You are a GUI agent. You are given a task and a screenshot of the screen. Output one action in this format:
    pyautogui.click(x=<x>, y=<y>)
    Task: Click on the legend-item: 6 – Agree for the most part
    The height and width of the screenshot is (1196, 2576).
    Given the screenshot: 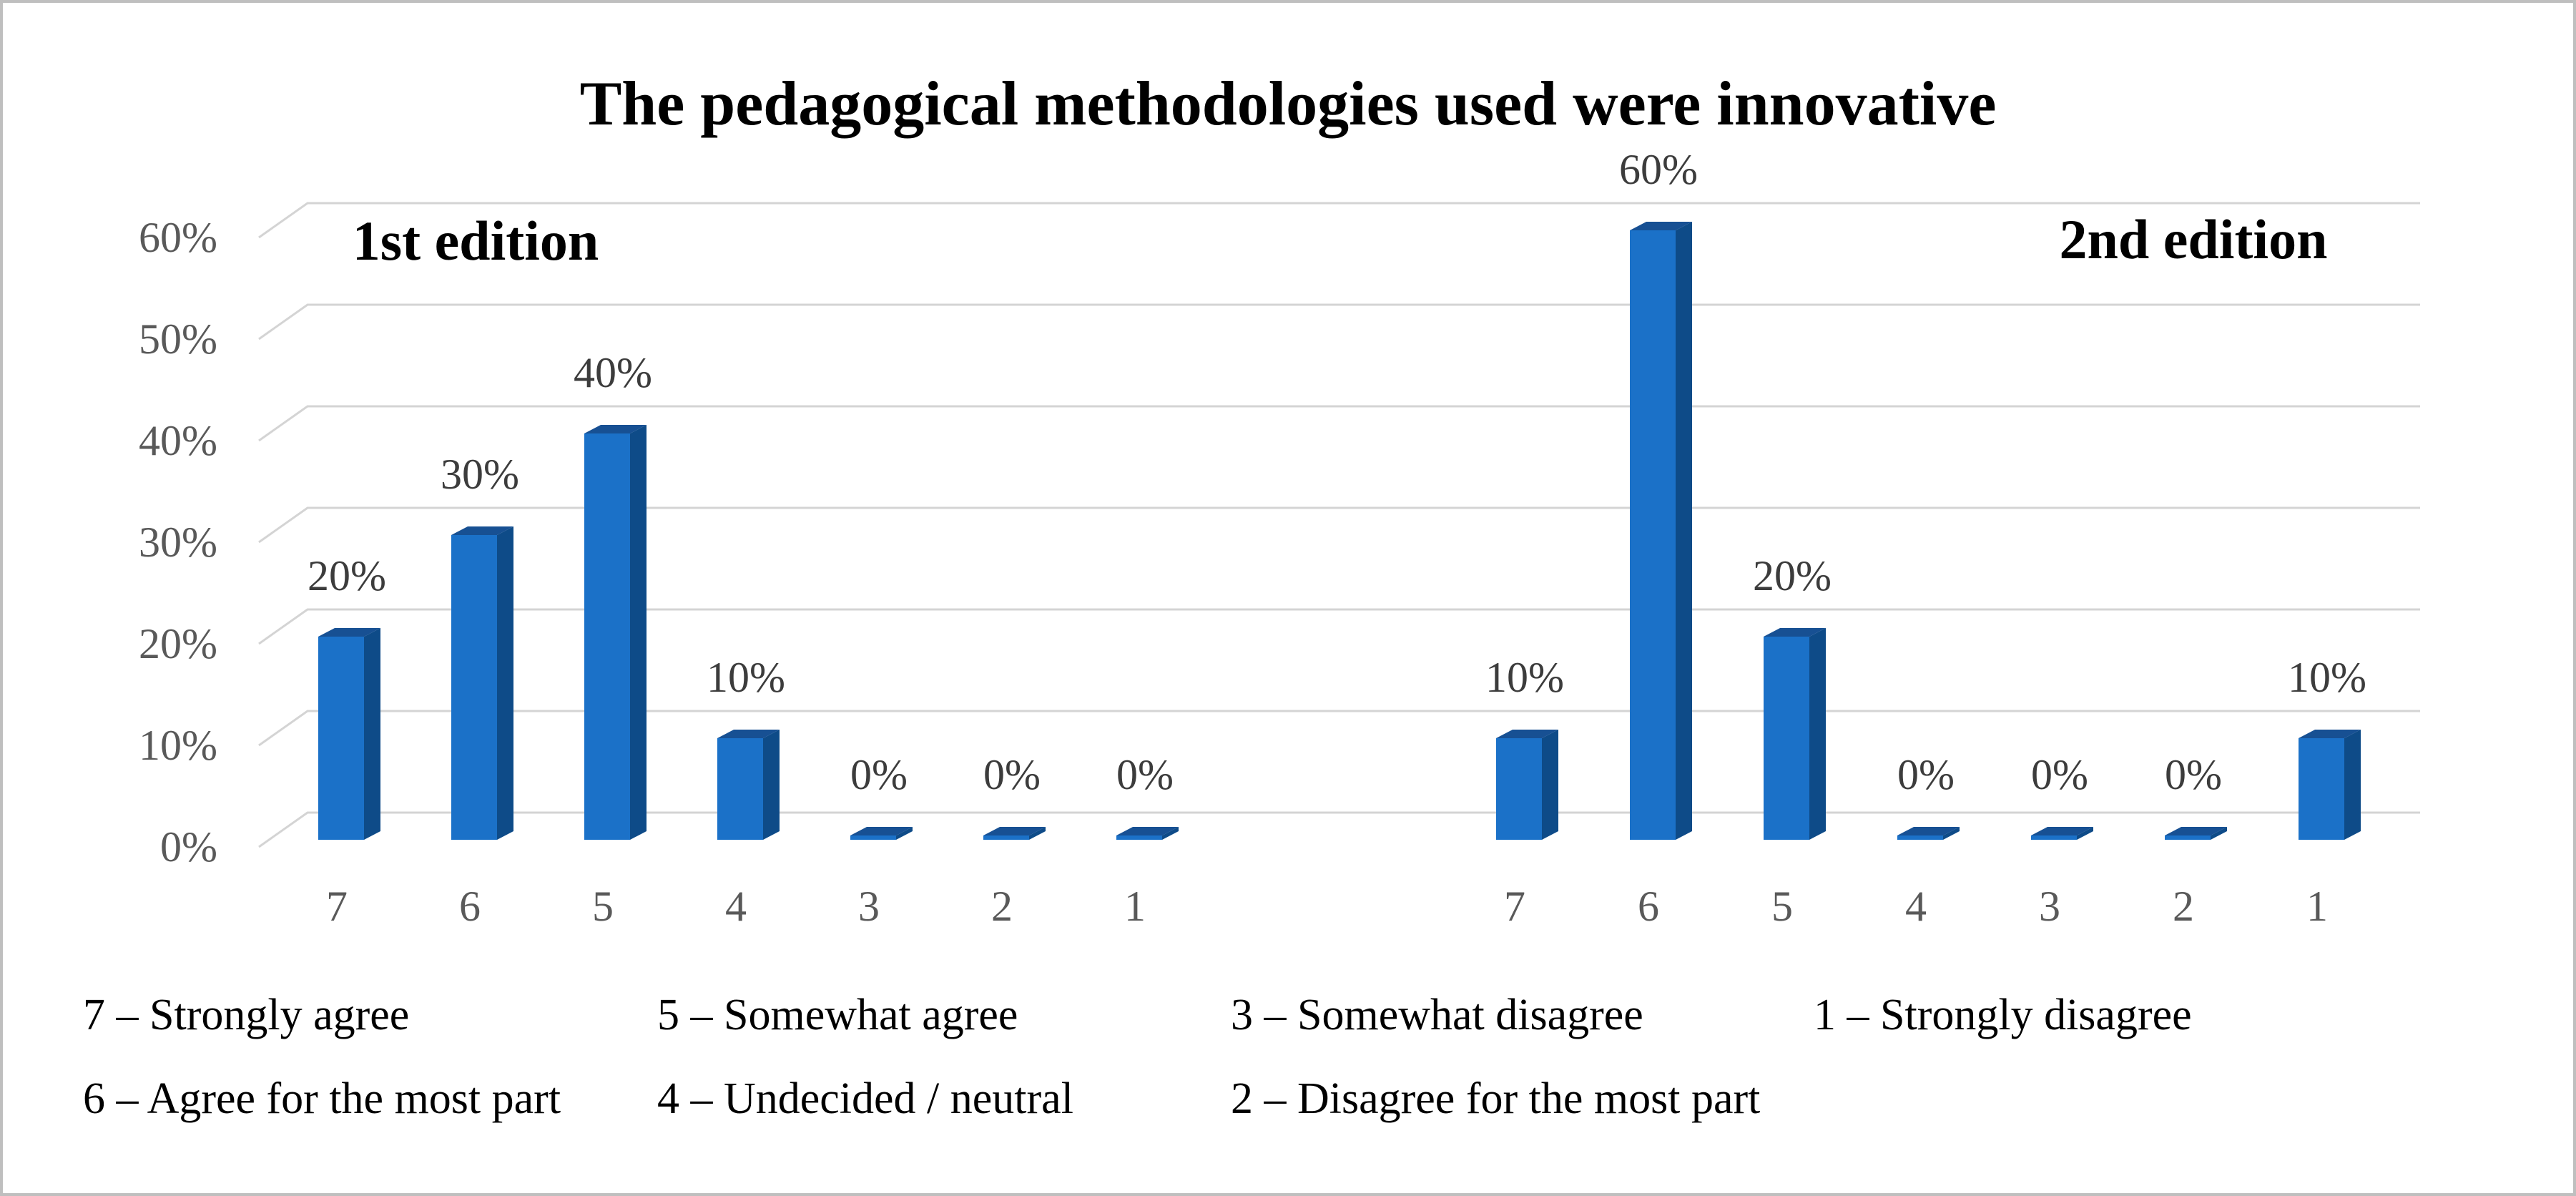 What is the action you would take?
    pyautogui.click(x=322, y=1098)
    